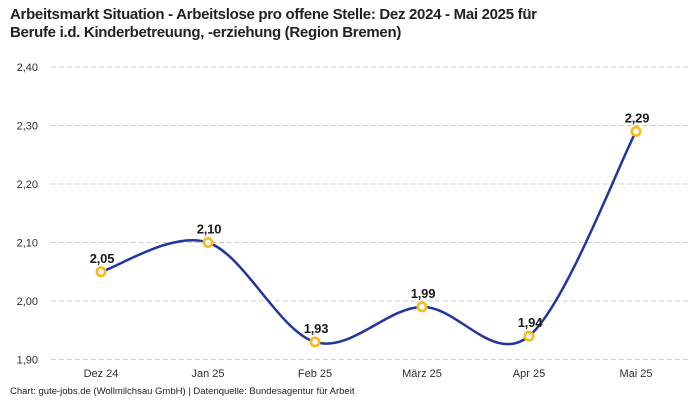  I want to click on data-point-label: 1,93, so click(316, 328).